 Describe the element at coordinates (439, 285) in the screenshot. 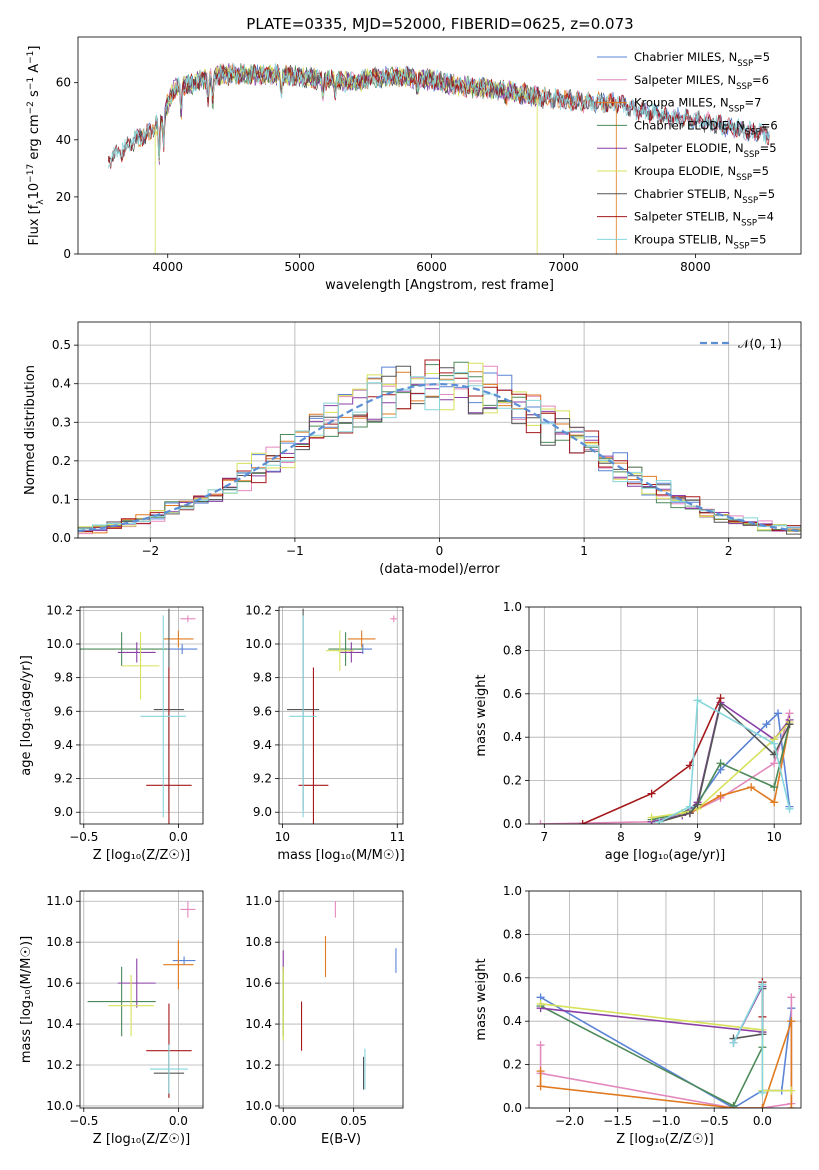

I see `x-axis-label: wavelength [Angstrom, rest frame]` at that location.